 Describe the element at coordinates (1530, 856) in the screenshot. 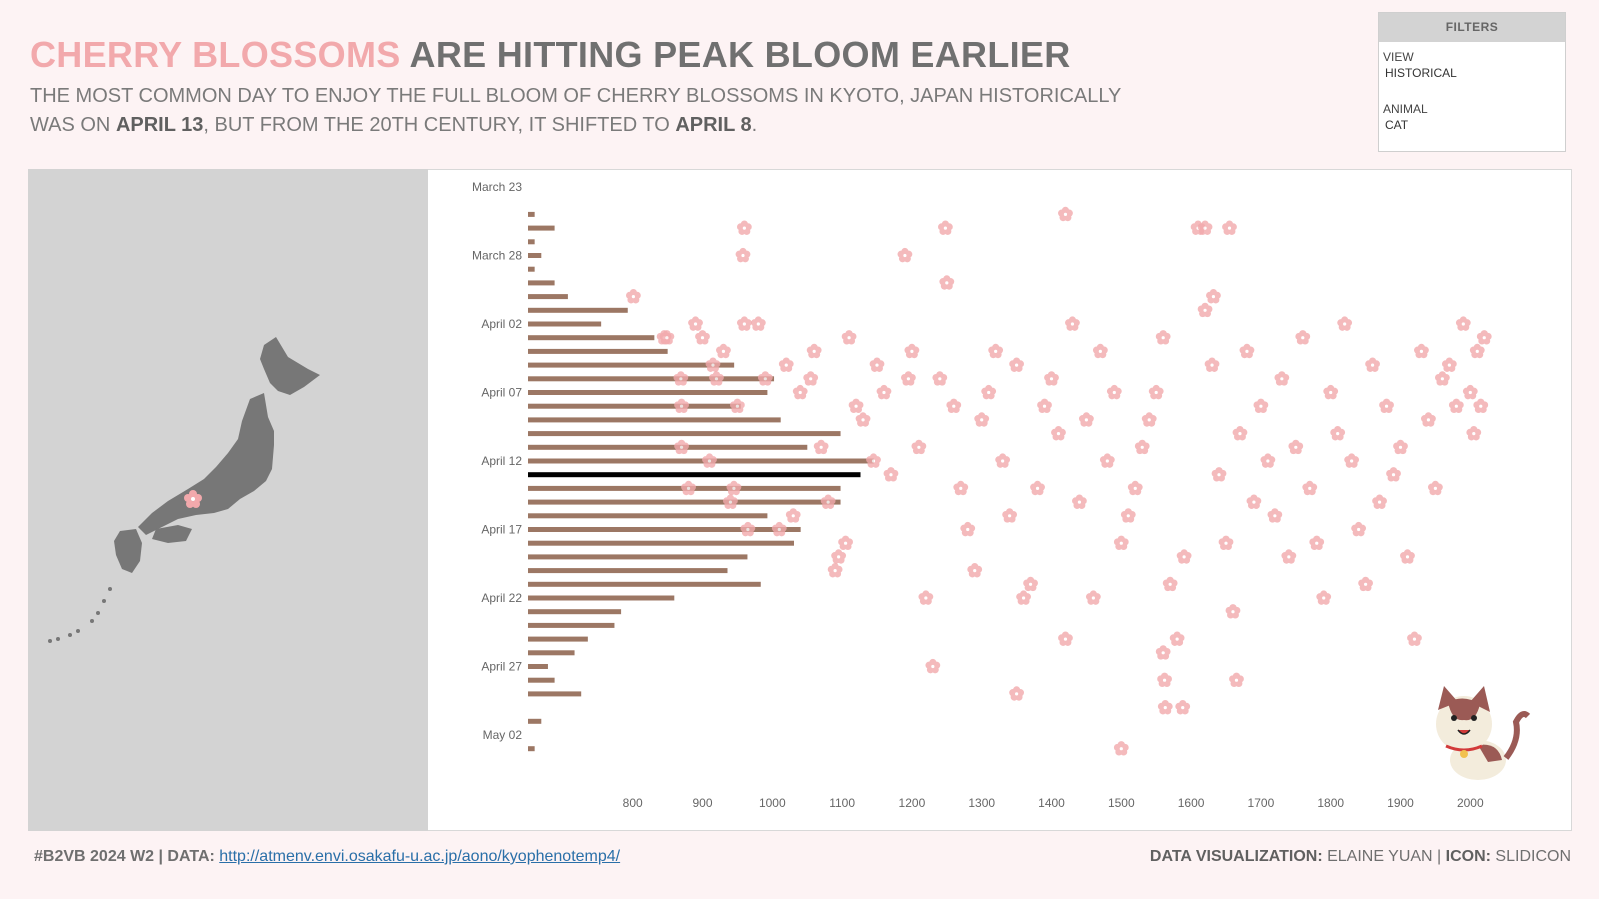

I see `icon-credit: SLIDICON` at that location.